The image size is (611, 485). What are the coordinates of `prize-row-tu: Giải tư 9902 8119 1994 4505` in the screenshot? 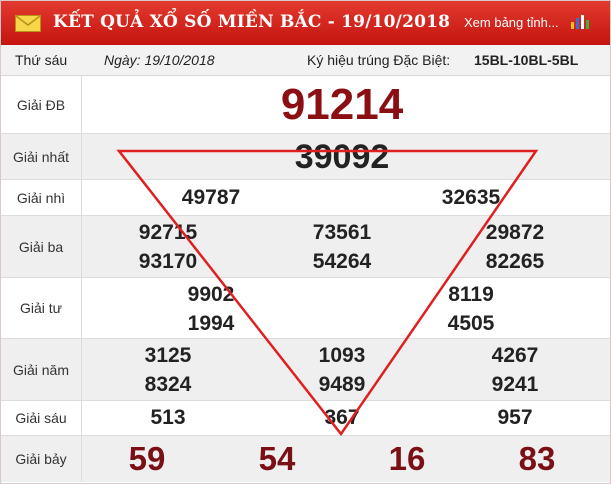 It's located at (305, 308).